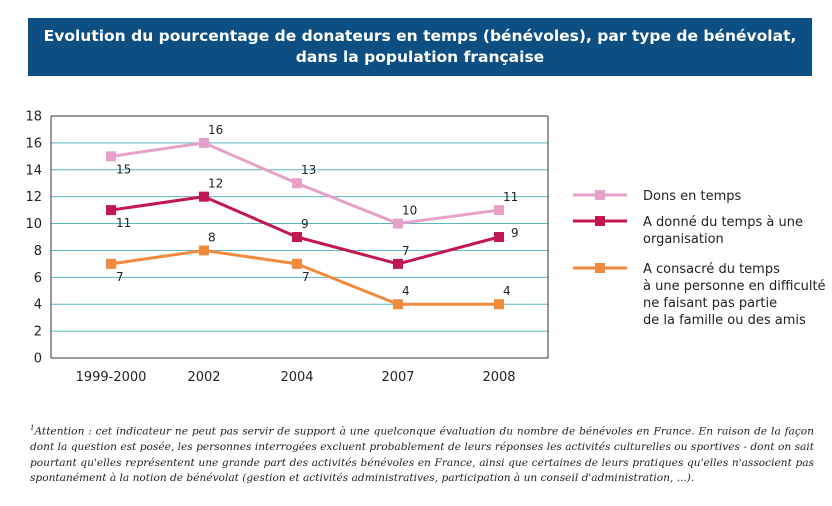  Describe the element at coordinates (296, 377) in the screenshot. I see `x-tick-label: 2004` at that location.